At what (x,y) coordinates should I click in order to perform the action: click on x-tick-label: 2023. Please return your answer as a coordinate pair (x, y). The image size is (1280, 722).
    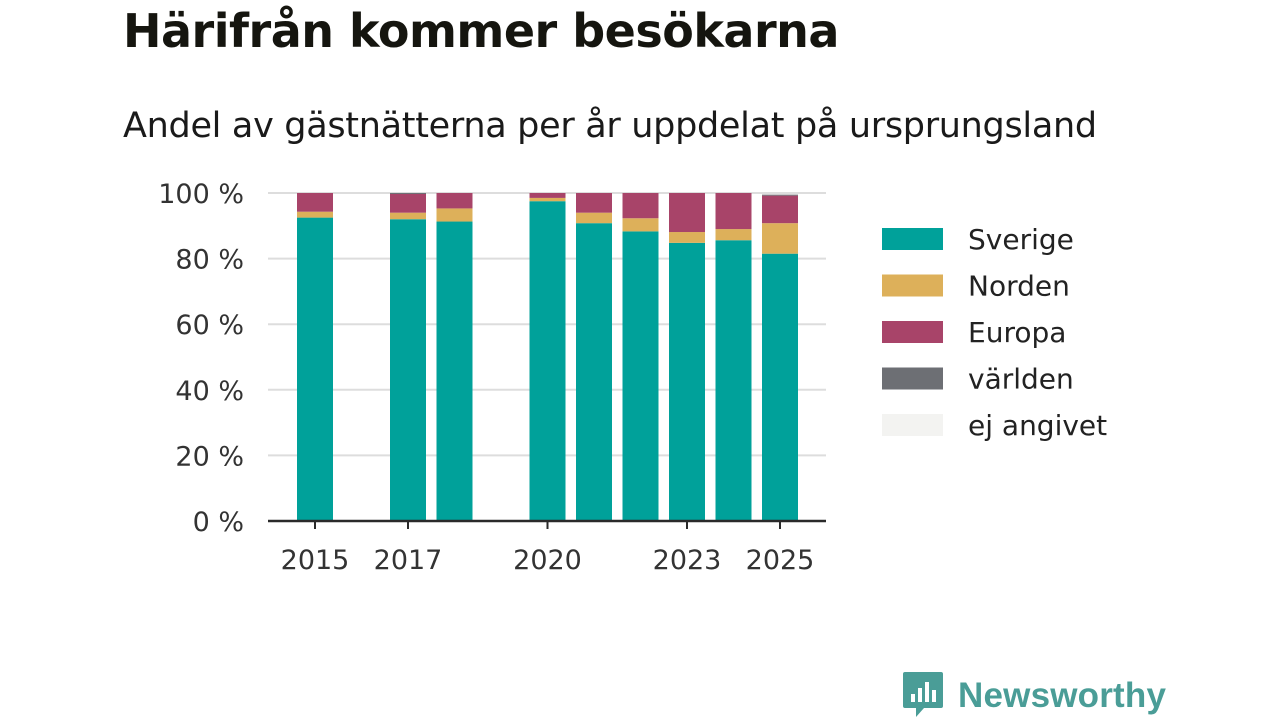
    Looking at the image, I should click on (687, 560).